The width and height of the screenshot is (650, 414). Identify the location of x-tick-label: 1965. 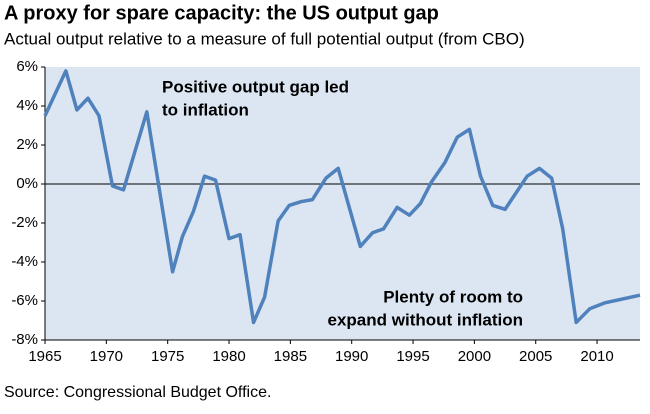
(44, 356).